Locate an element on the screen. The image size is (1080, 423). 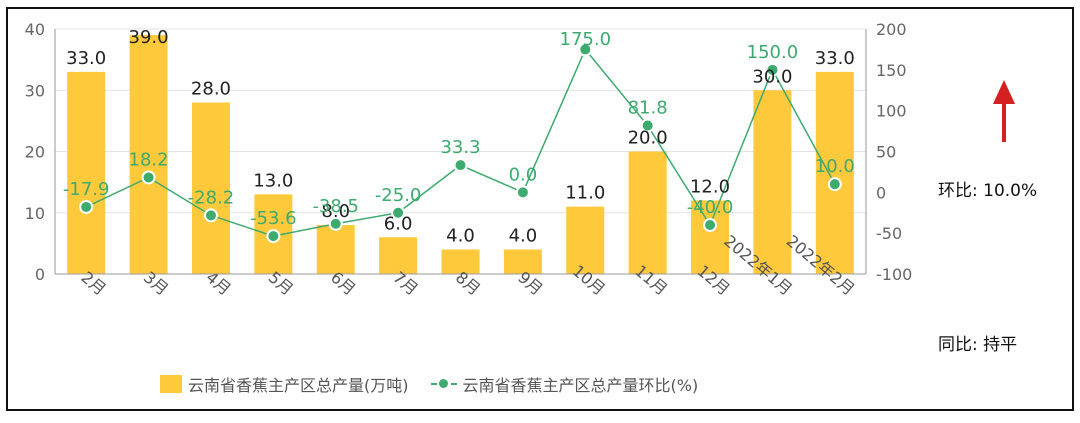
y-right-tick-label: 50 is located at coordinates (886, 152).